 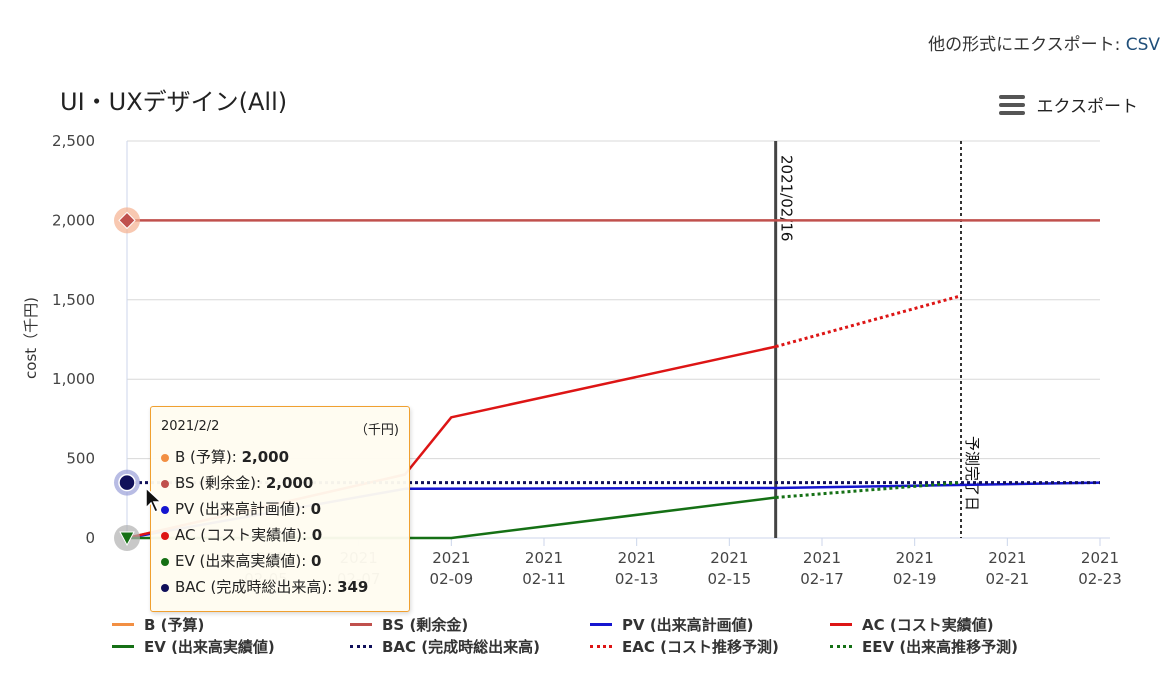 What do you see at coordinates (425, 625) in the screenshot?
I see `legend-label: BS (剰余金)` at bounding box center [425, 625].